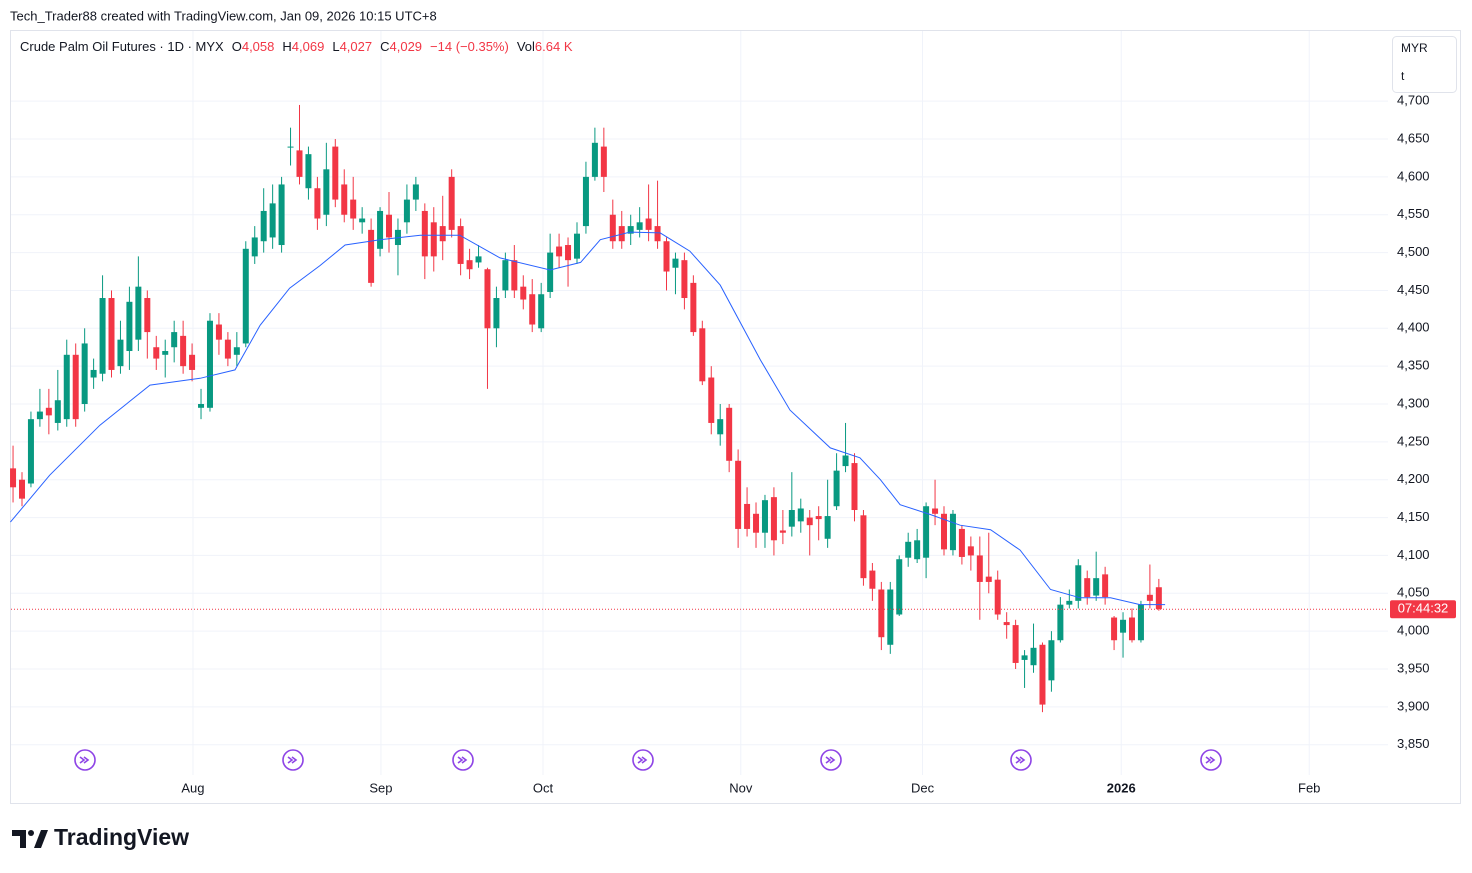 The image size is (1472, 873). Describe the element at coordinates (308, 46) in the screenshot. I see `legend-value: 4,069` at that location.